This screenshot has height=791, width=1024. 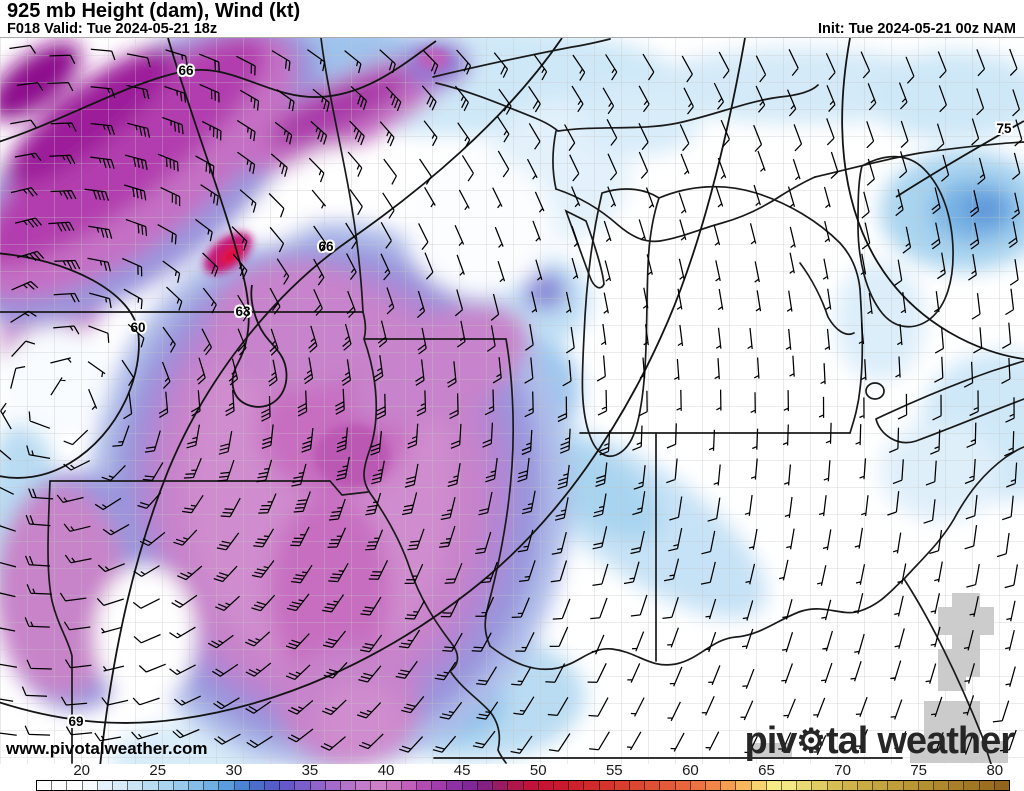 What do you see at coordinates (154, 11) in the screenshot?
I see `page-title: 925 mb Height (dam), Wind (kt)` at bounding box center [154, 11].